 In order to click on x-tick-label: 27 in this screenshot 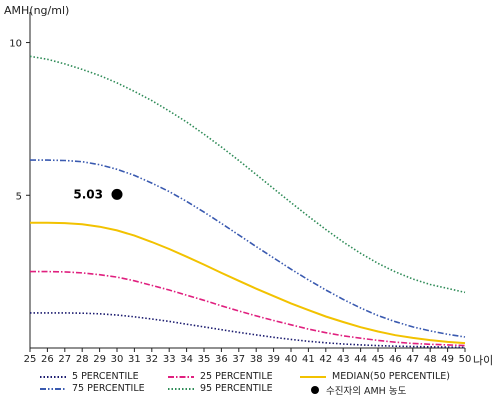, I will do `click(64, 359)`.